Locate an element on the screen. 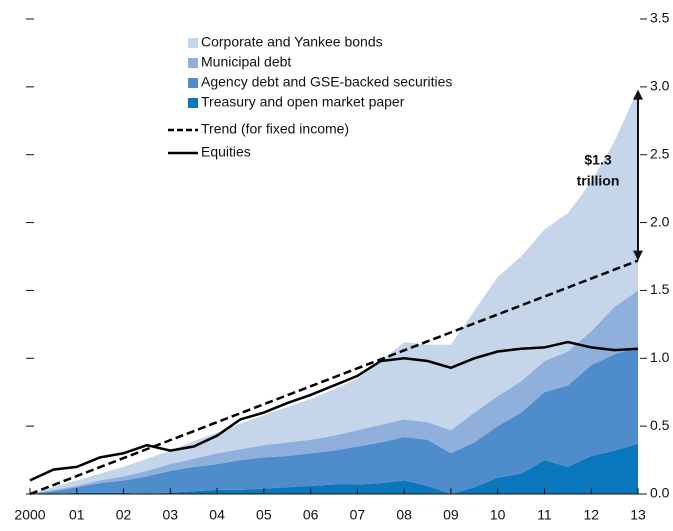 The width and height of the screenshot is (673, 531). legend-label: Trend (for fixed income) is located at coordinates (275, 129).